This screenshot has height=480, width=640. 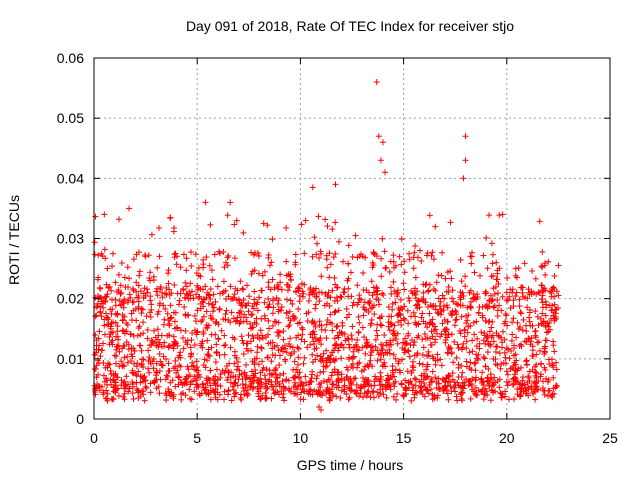 I want to click on y-tick-label: 0, so click(x=80, y=419).